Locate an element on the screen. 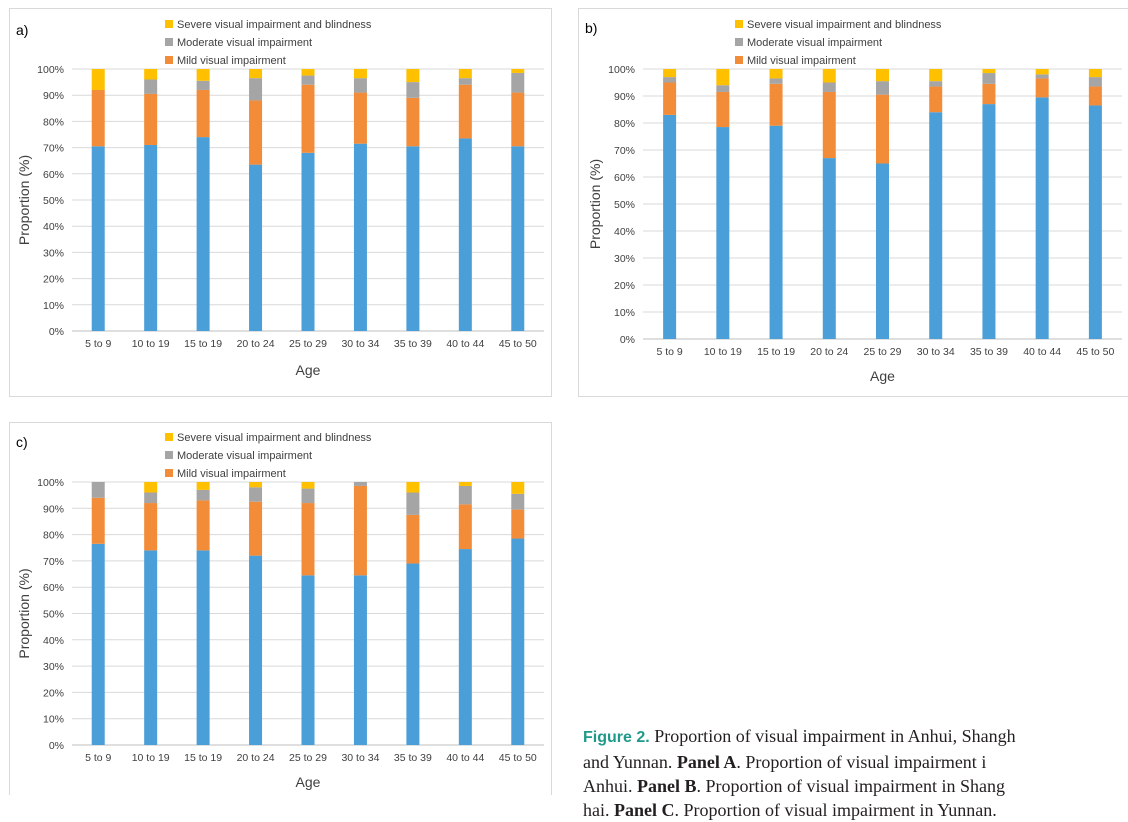 This screenshot has width=1128, height=822. x-tick-label: 35 to 39 is located at coordinates (413, 344).